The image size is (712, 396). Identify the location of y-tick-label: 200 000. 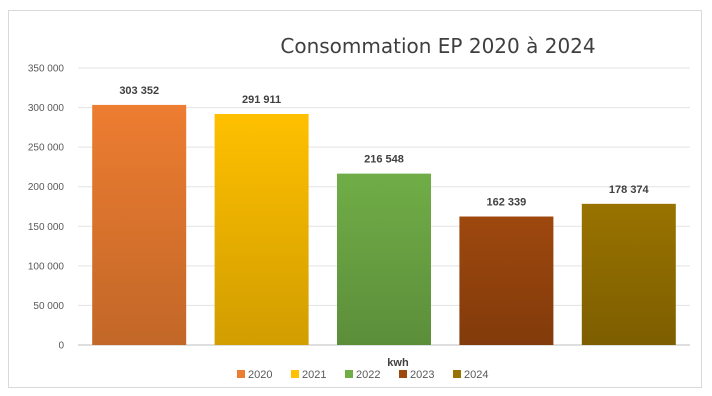
(46, 187).